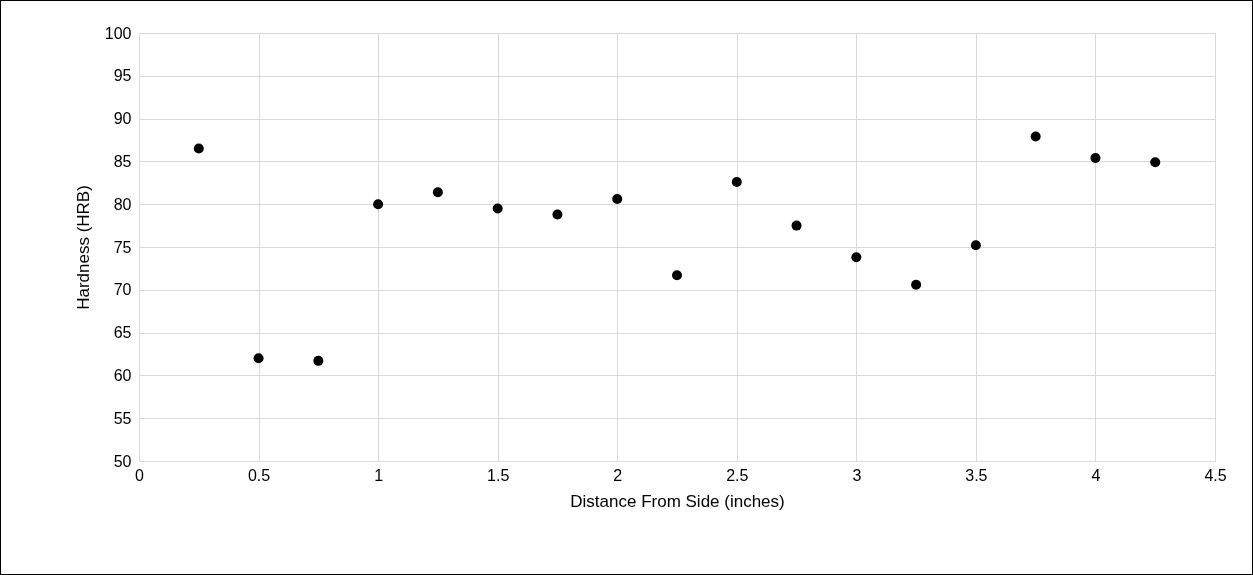 The image size is (1253, 575). I want to click on y-tick-label: 90, so click(122, 119).